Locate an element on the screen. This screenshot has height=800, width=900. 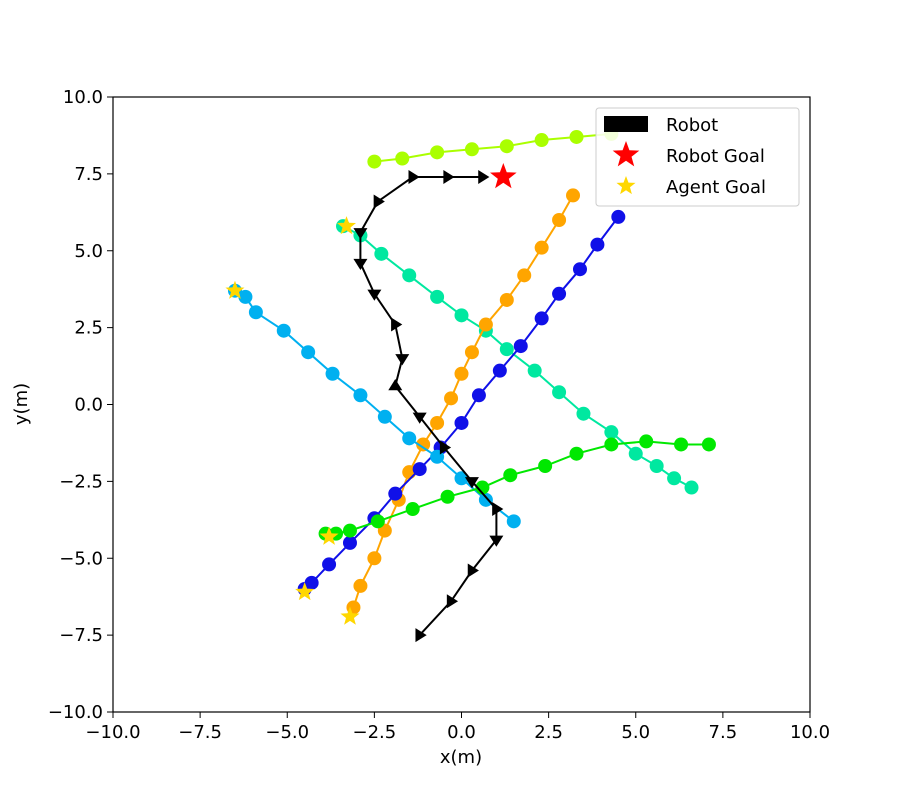
legend-label: Agent Goal is located at coordinates (716, 187).